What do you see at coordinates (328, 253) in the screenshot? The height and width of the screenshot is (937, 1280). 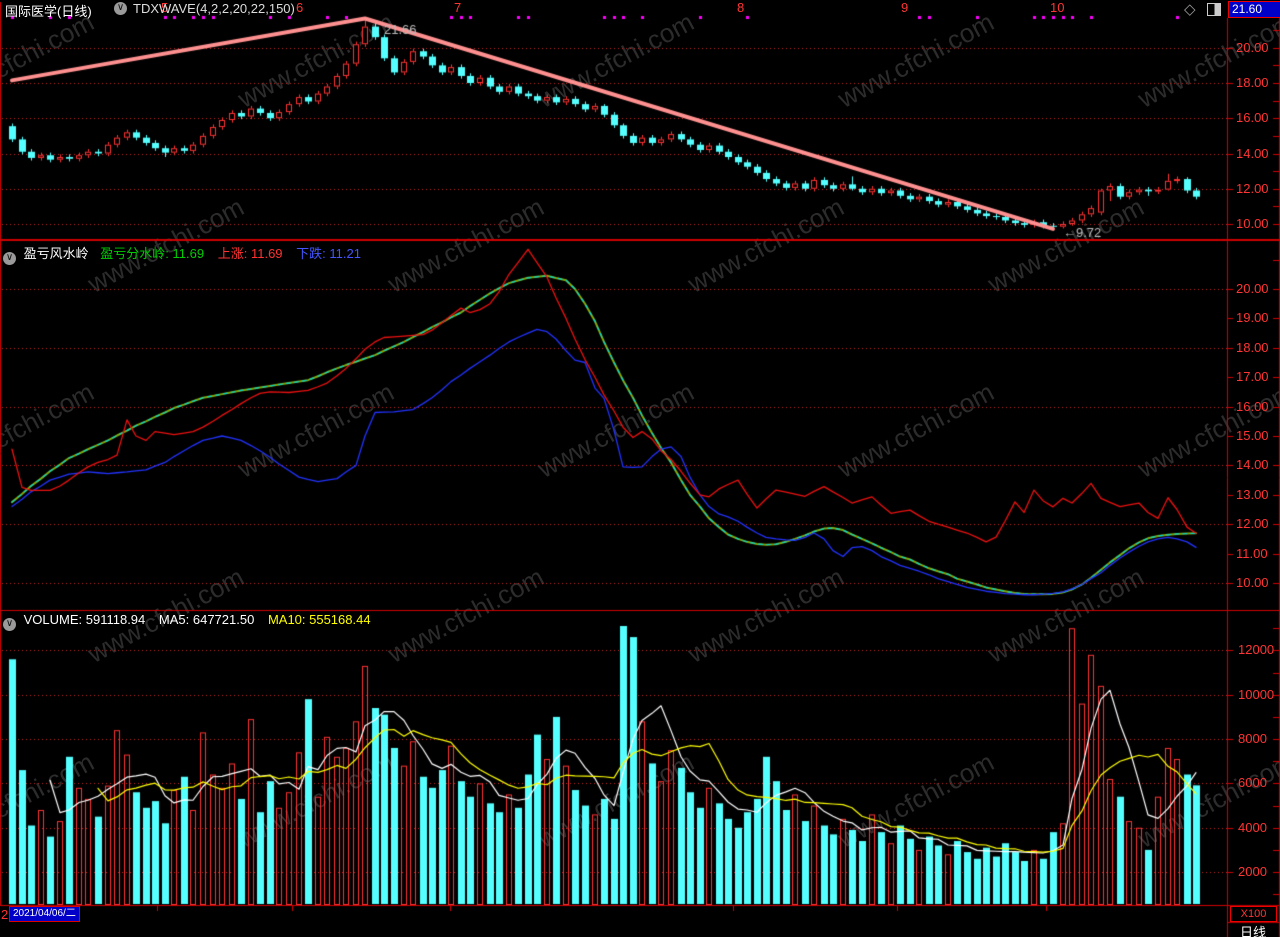 I see `legend-fall: 下跌: 11.21` at bounding box center [328, 253].